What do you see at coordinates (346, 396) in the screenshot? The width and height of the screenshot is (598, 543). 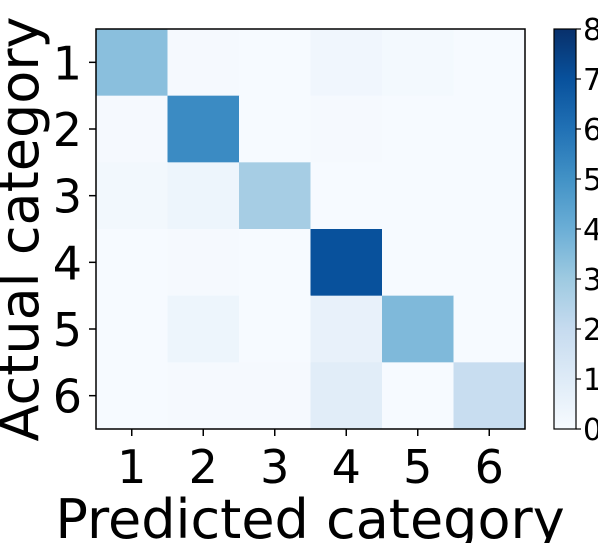 I see `heatmap-cell-r6-c4` at bounding box center [346, 396].